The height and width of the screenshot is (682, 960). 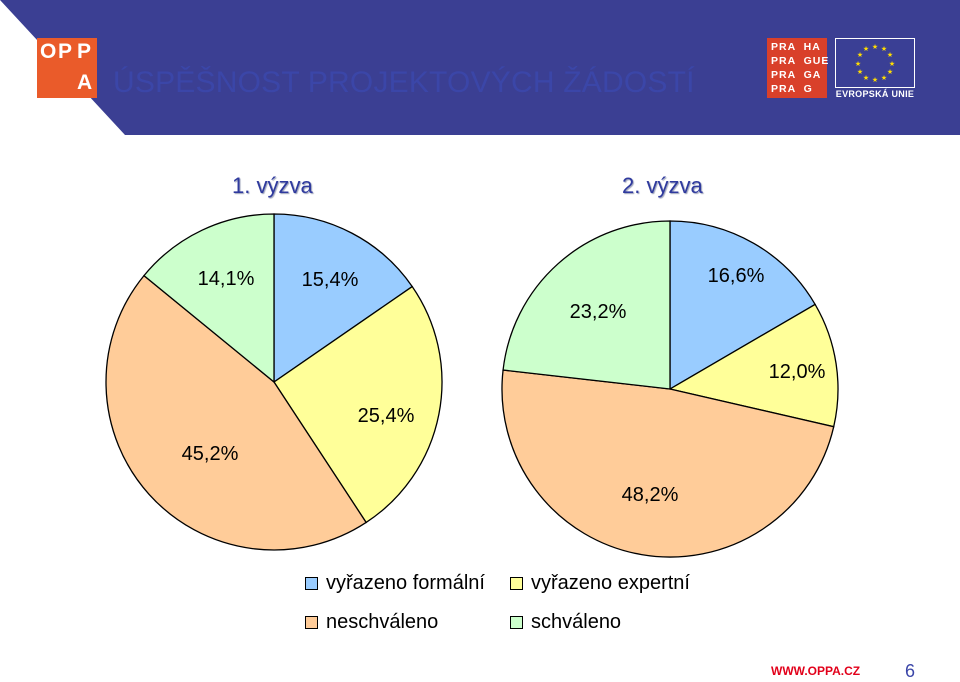 I want to click on eu-flag-icon: ★ ★ ★ ★ ★ ★ ★ ★ ★ ★ ★ ★, so click(x=875, y=63).